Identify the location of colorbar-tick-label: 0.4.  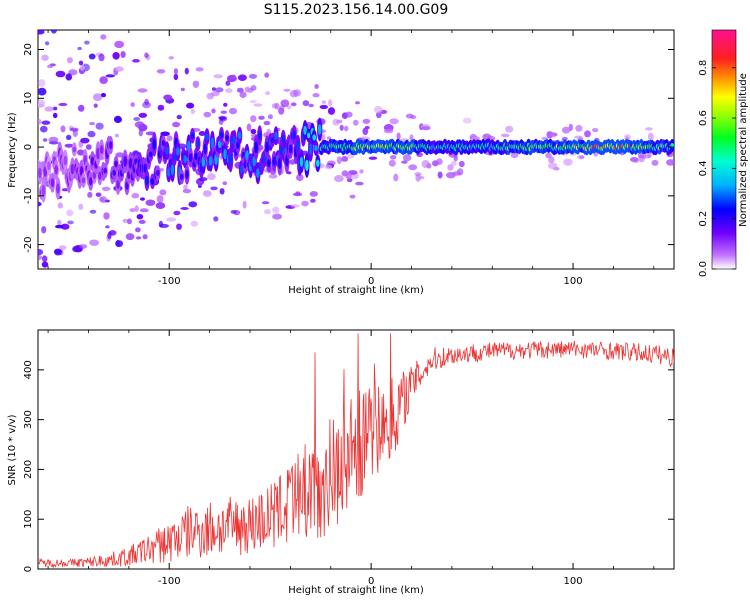
(703, 168).